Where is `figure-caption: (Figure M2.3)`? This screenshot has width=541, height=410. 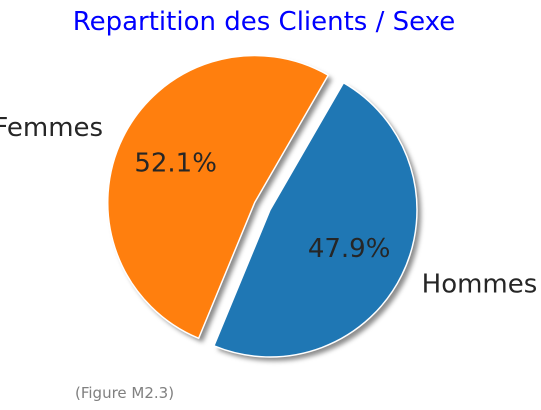
figure-caption: (Figure M2.3) is located at coordinates (124, 393).